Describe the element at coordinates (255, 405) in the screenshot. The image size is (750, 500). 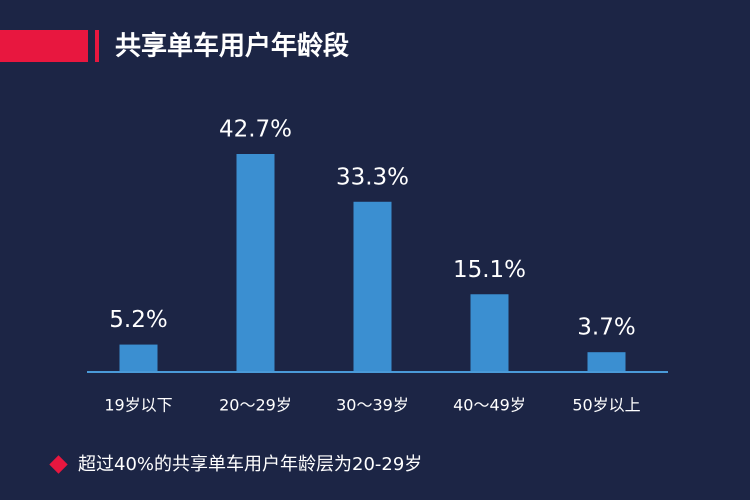
I see `x-tick-label: 20～29岁` at that location.